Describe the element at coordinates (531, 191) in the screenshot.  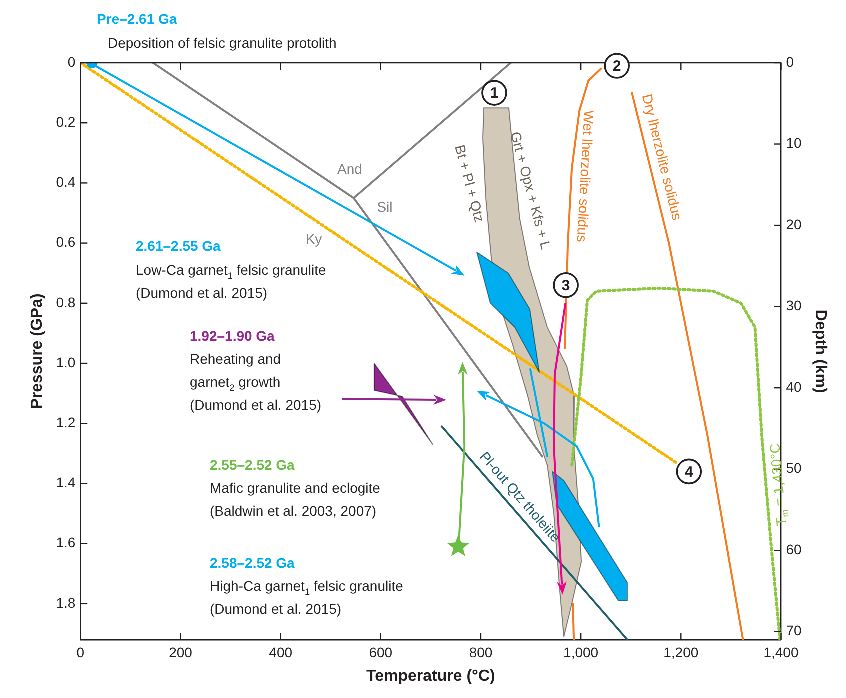
I see `annotation: Grt + Opx + Kfs + L` at that location.